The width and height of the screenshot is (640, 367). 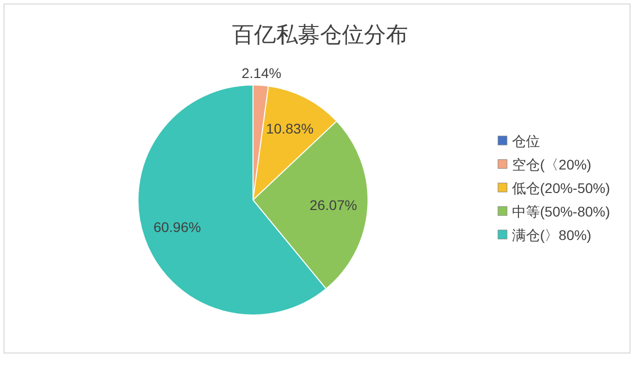 I want to click on legend-label: 仓位, so click(x=526, y=140).